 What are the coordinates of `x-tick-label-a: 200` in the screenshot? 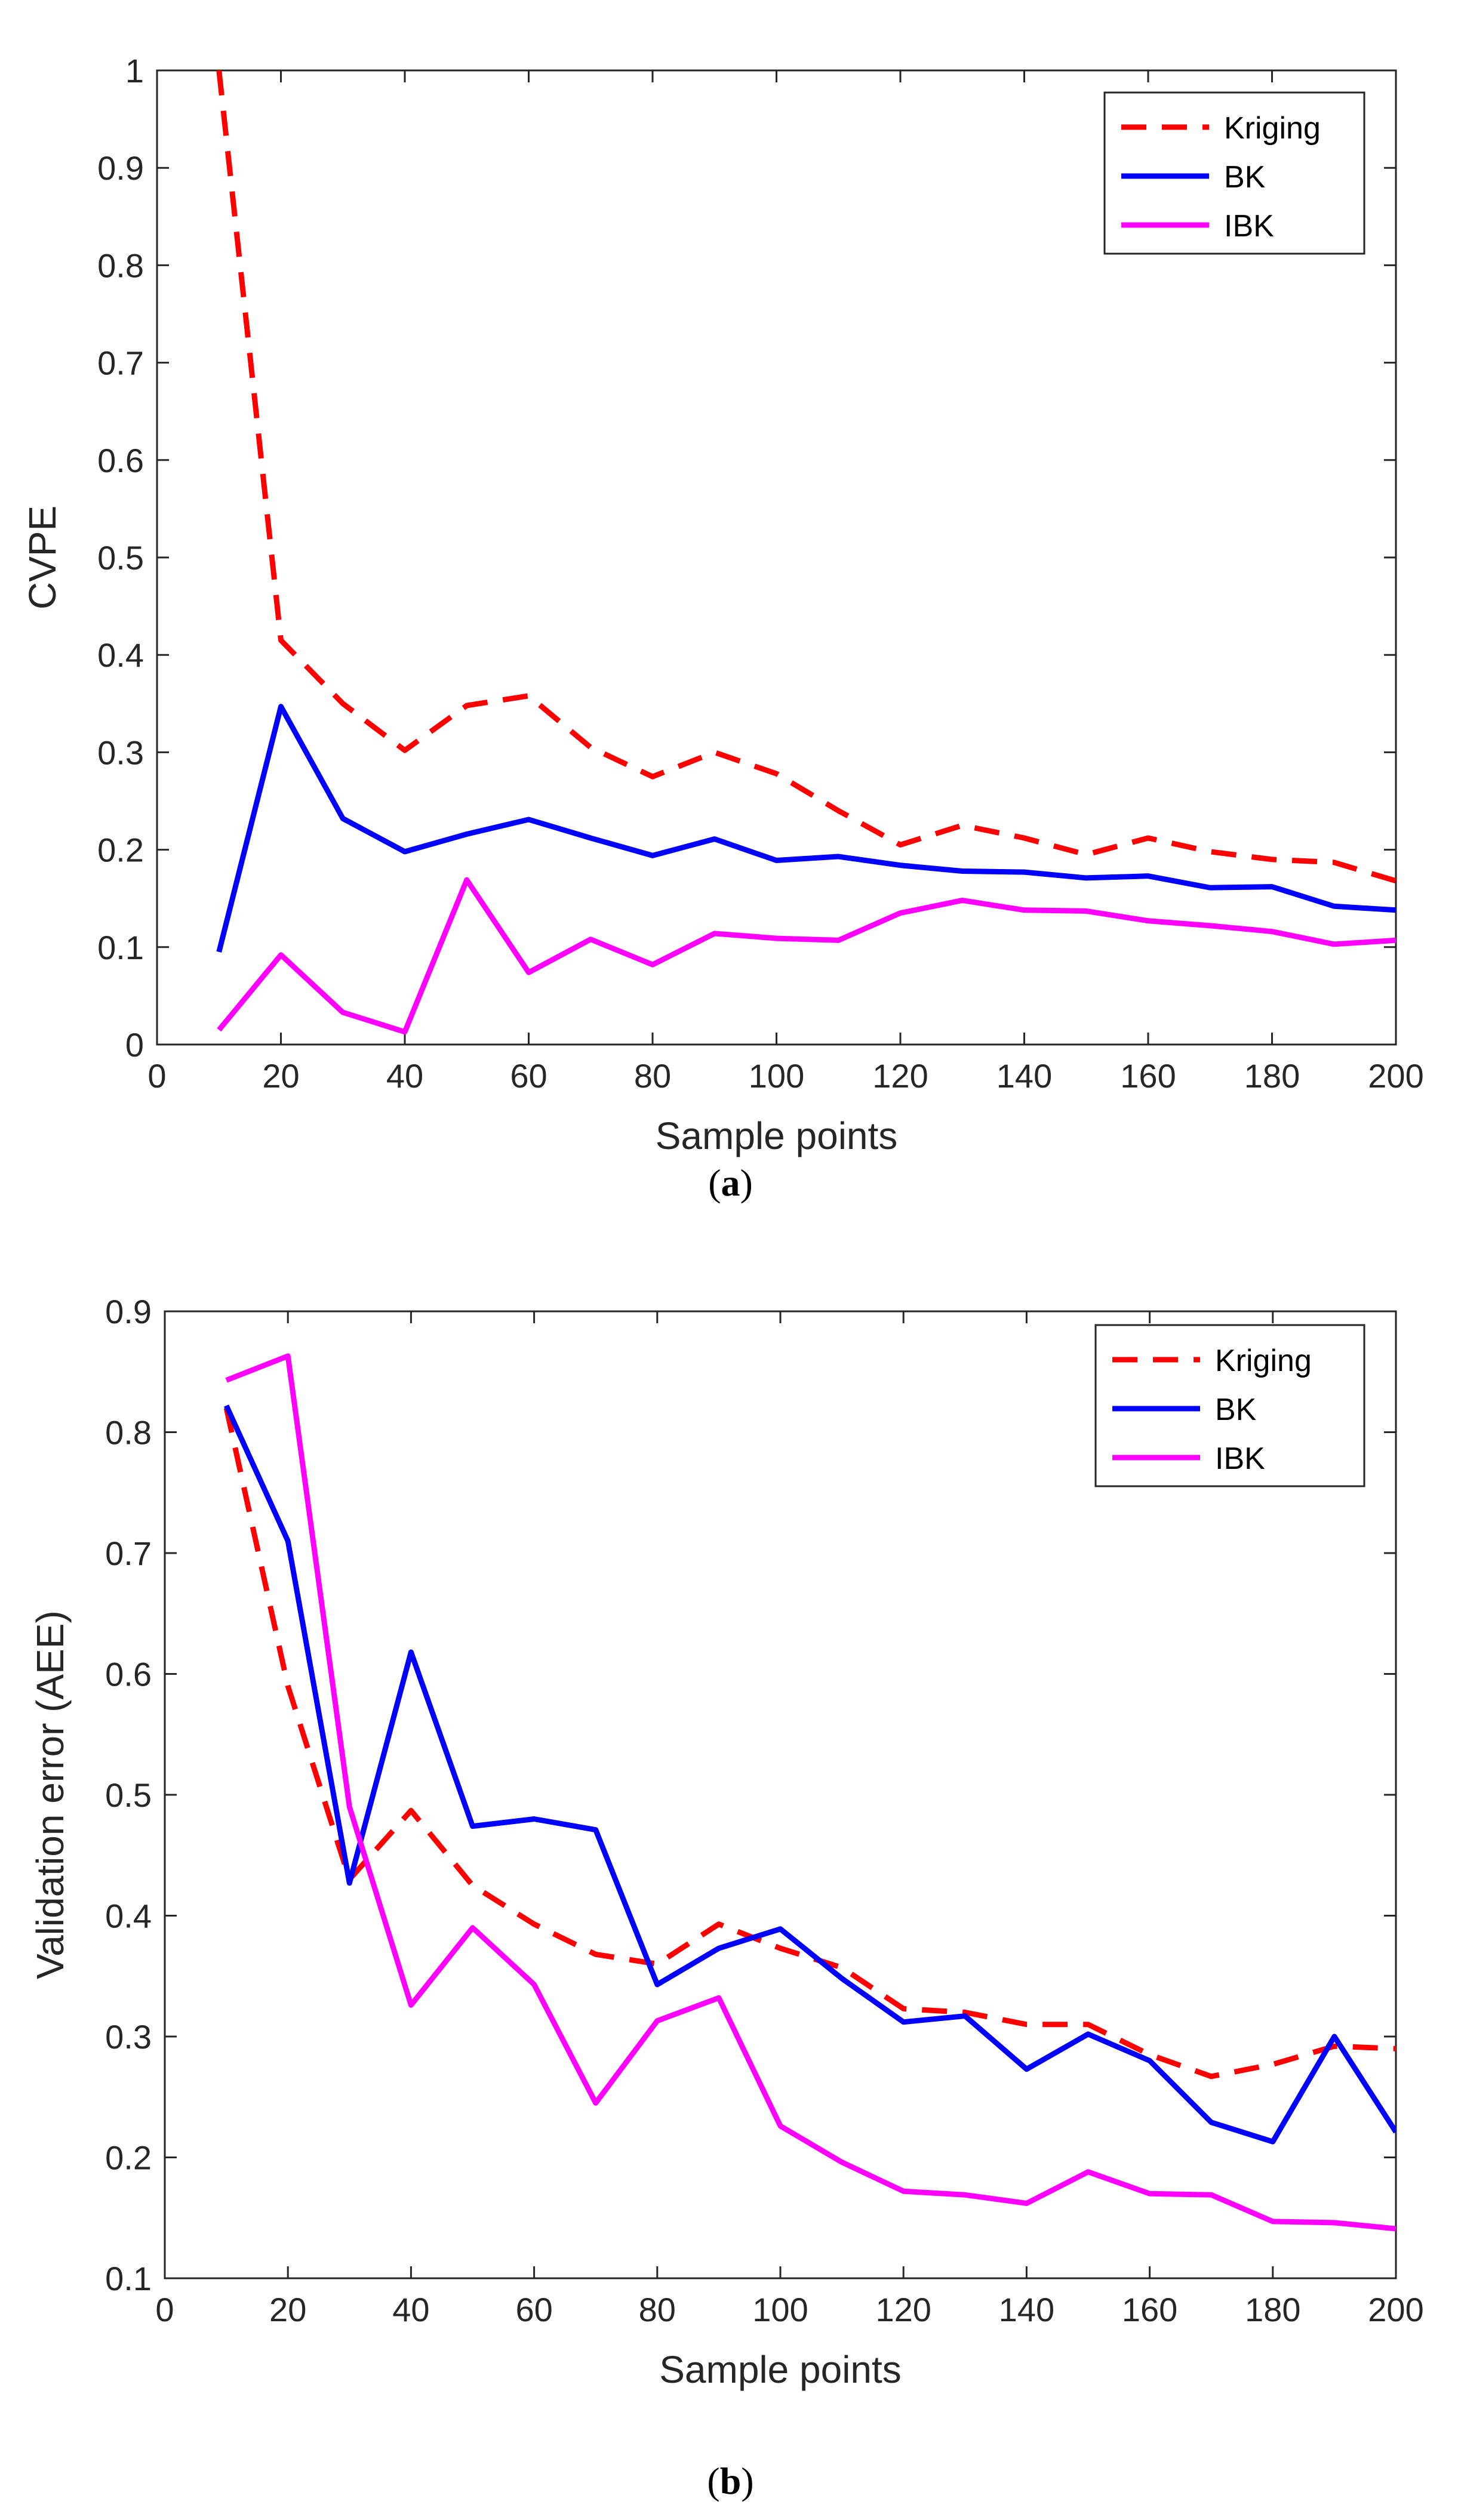 It's located at (1396, 1076).